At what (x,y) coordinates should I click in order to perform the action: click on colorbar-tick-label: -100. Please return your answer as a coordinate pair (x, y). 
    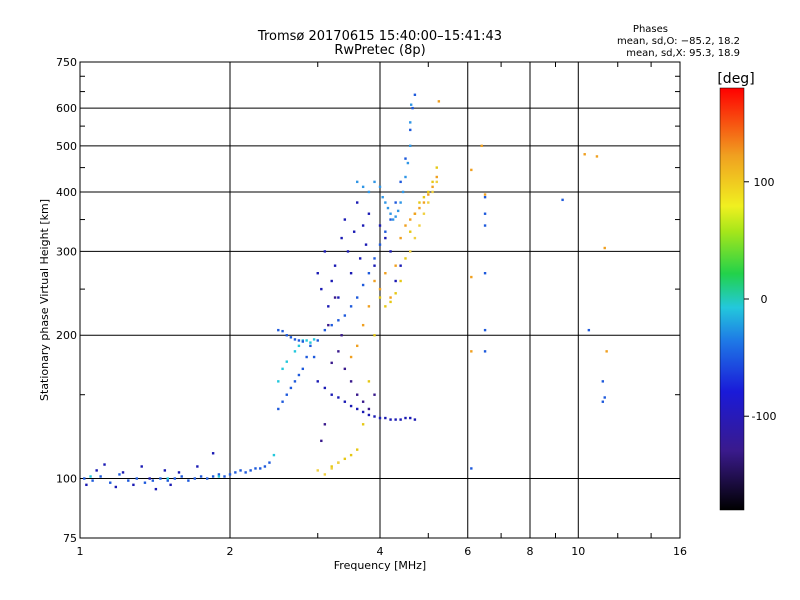
    Looking at the image, I should click on (764, 416).